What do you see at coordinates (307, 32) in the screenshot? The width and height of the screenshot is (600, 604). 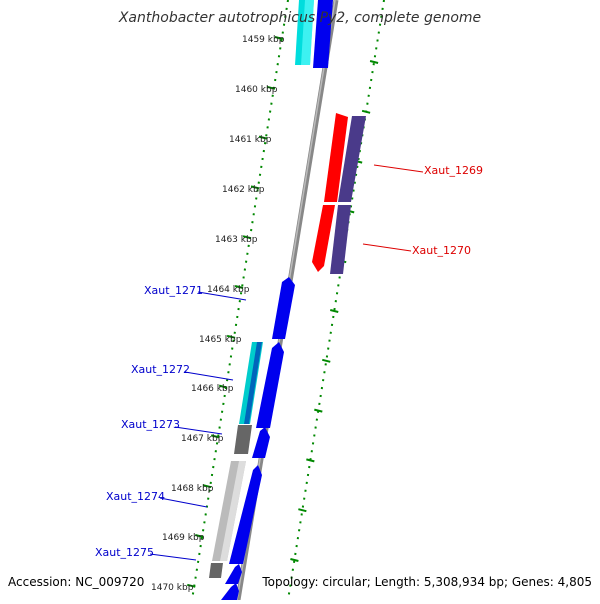 I see `gene-cyan-top-light` at bounding box center [307, 32].